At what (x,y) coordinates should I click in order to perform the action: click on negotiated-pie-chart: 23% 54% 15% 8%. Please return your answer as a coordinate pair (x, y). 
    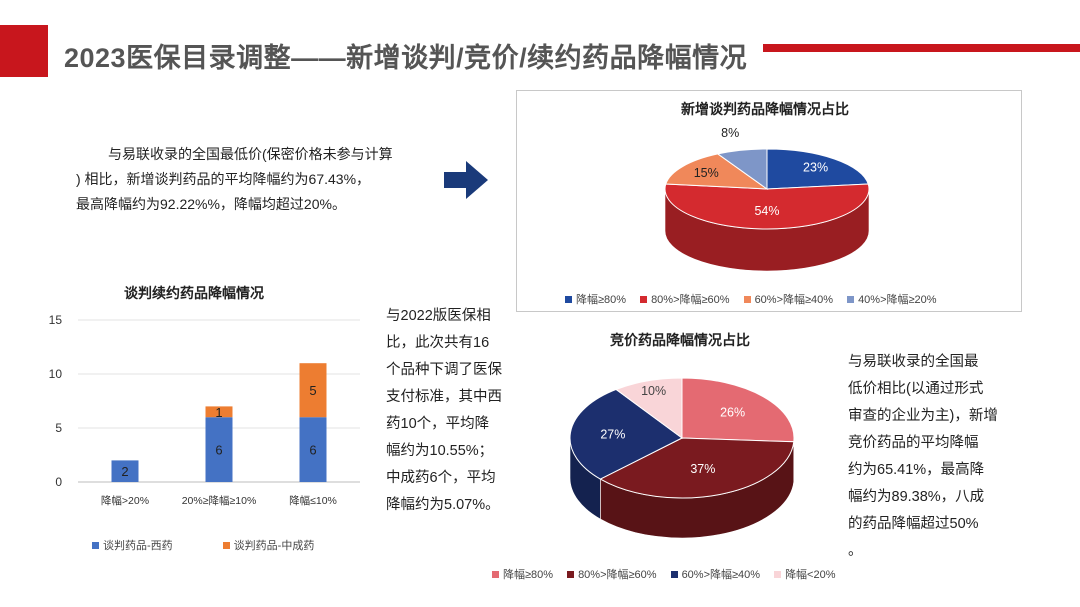
    Looking at the image, I should click on (767, 199).